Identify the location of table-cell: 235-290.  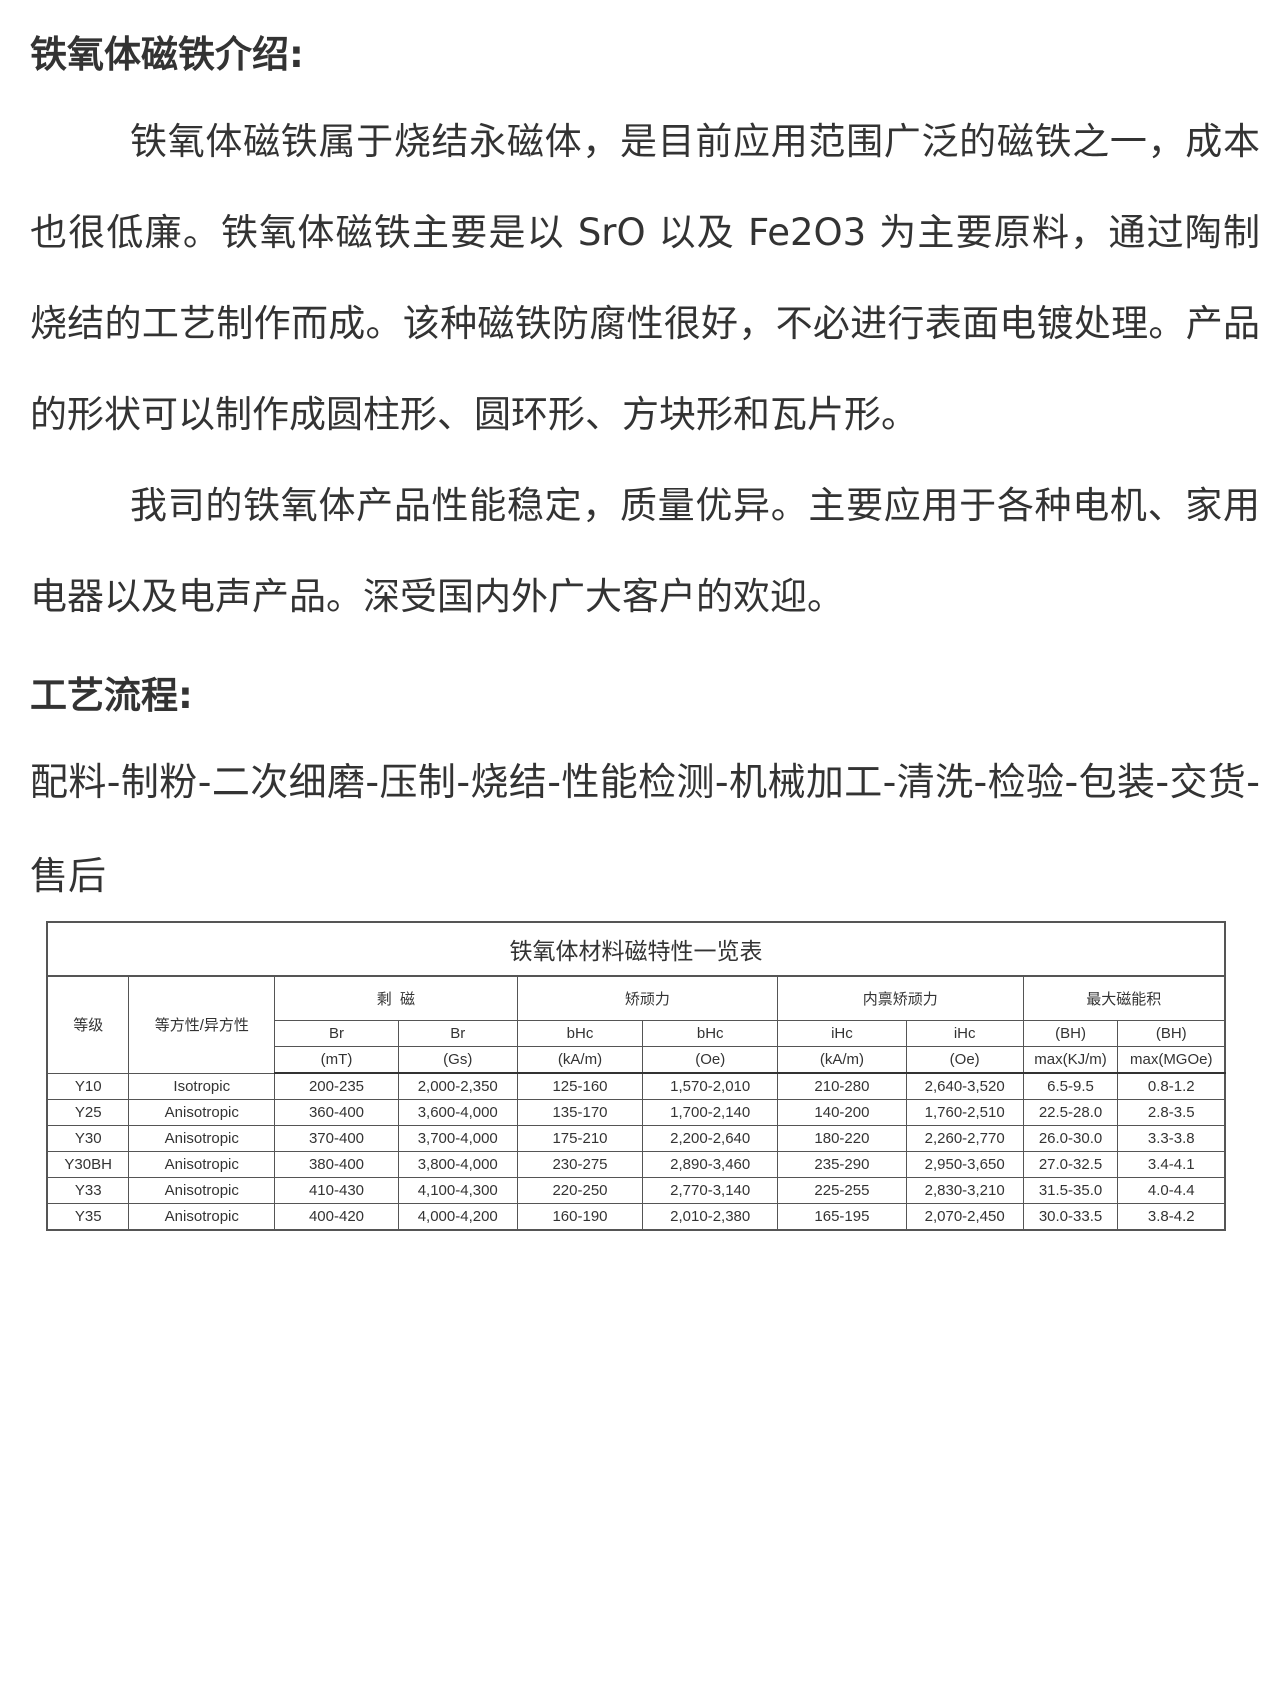
(842, 1164).